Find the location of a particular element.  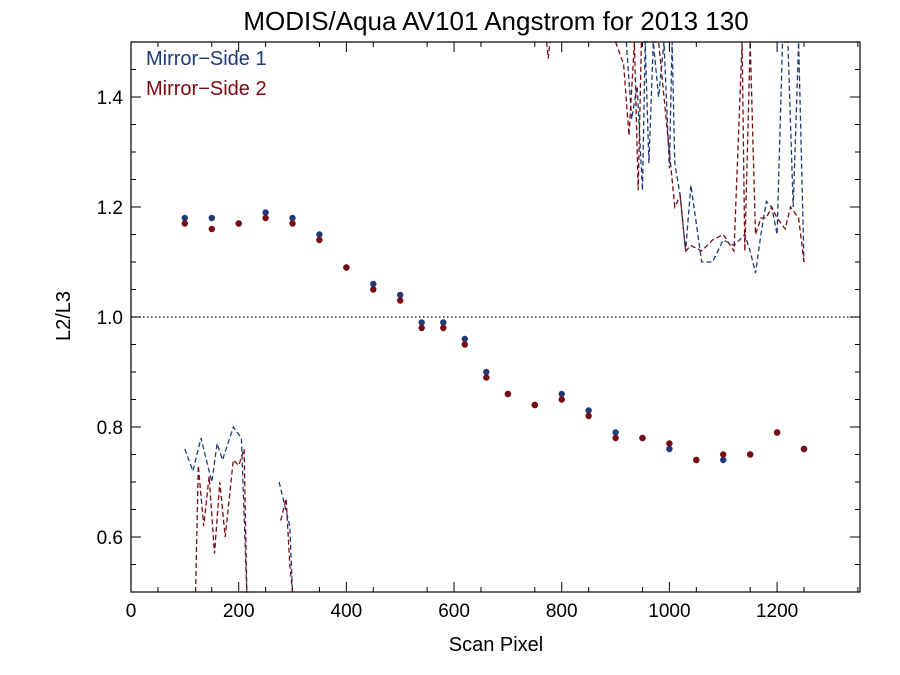

x-tick-label: 0 is located at coordinates (131, 611).